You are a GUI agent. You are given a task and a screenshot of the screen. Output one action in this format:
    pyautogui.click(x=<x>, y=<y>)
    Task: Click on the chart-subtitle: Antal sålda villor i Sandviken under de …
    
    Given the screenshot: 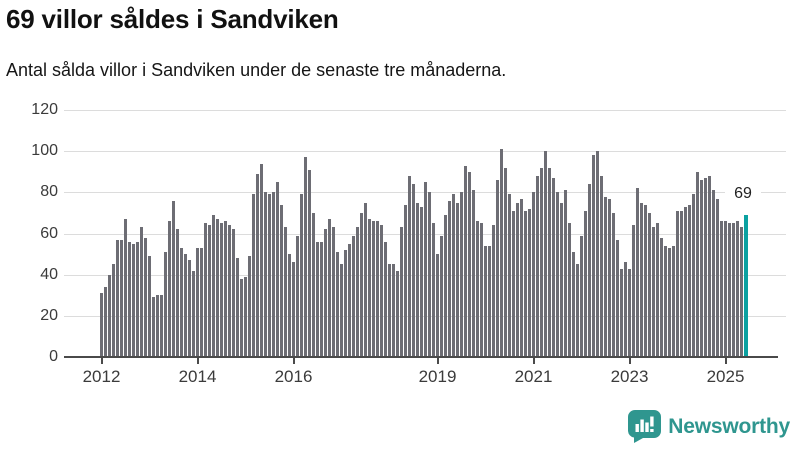 What is the action you would take?
    pyautogui.click(x=256, y=70)
    